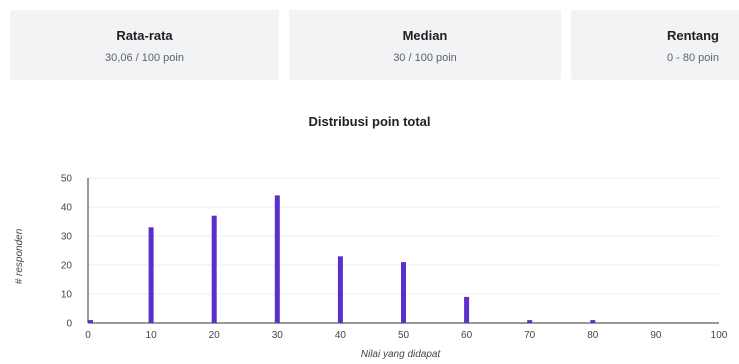  What do you see at coordinates (693, 35) in the screenshot?
I see `stat-range-label: Rentang` at bounding box center [693, 35].